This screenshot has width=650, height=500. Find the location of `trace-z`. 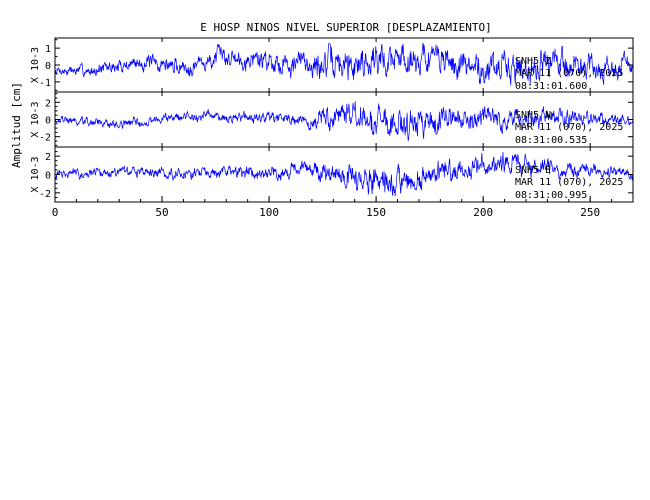

trace-z is located at coordinates (344, 64).